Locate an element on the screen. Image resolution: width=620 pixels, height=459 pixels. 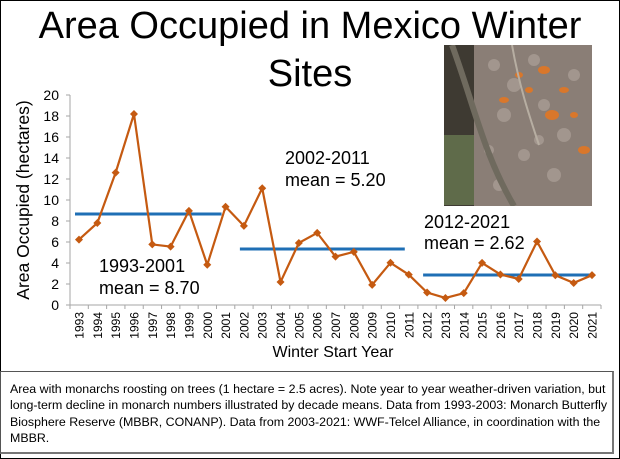
x-tick-label: 2008 is located at coordinates (354, 325).